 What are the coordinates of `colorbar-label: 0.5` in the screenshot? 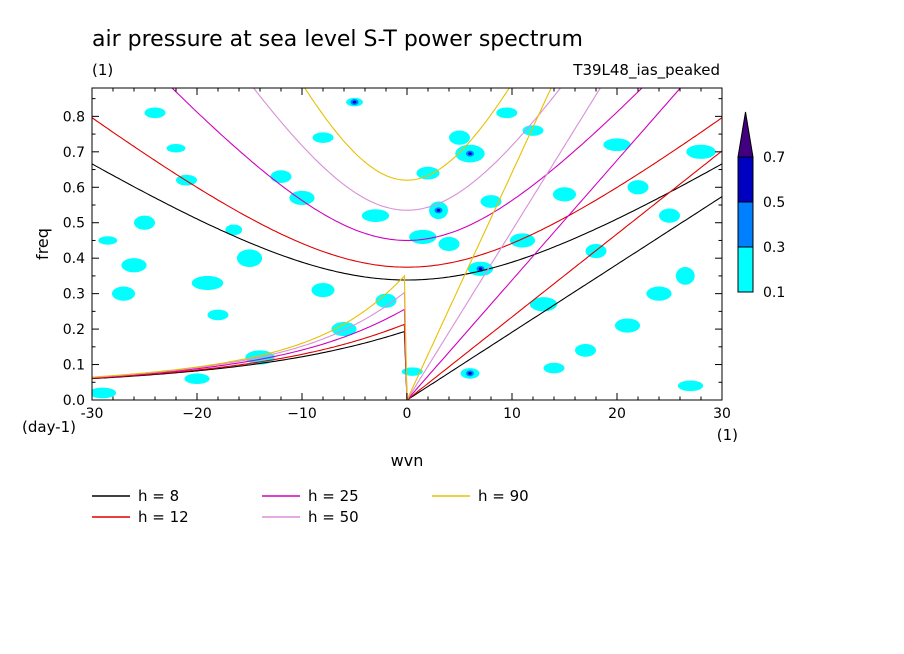 It's located at (774, 203).